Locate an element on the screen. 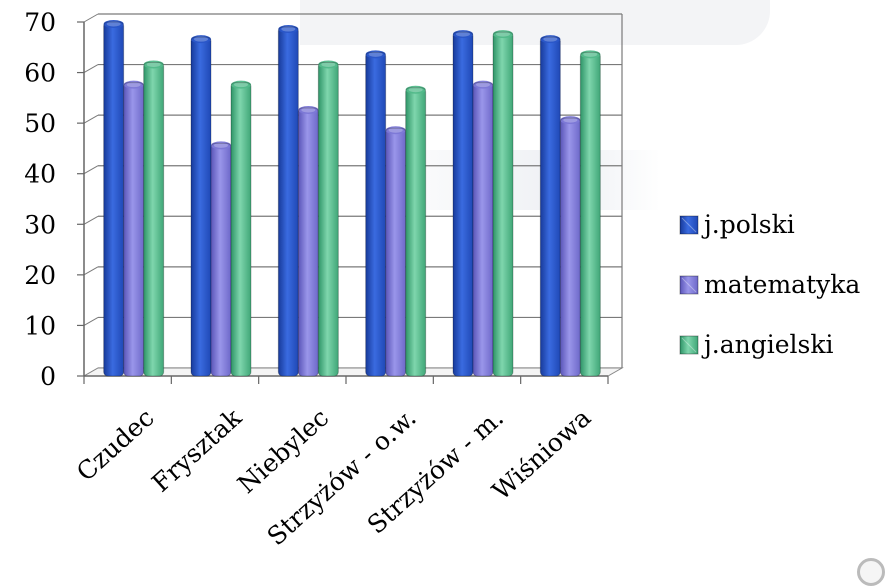 The height and width of the screenshot is (586, 890). legend-entry: j.angielski is located at coordinates (756, 344).